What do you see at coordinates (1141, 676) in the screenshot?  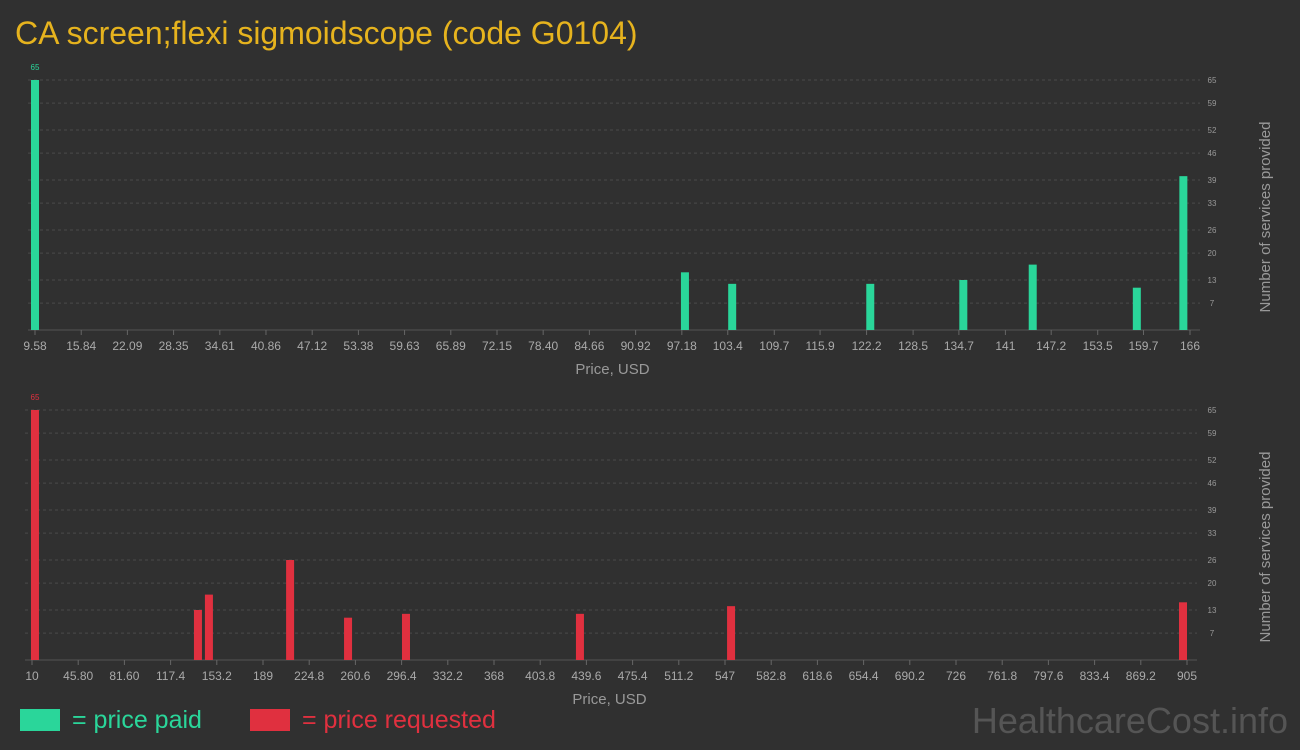 I see `x-tick-label: 869.2` at bounding box center [1141, 676].